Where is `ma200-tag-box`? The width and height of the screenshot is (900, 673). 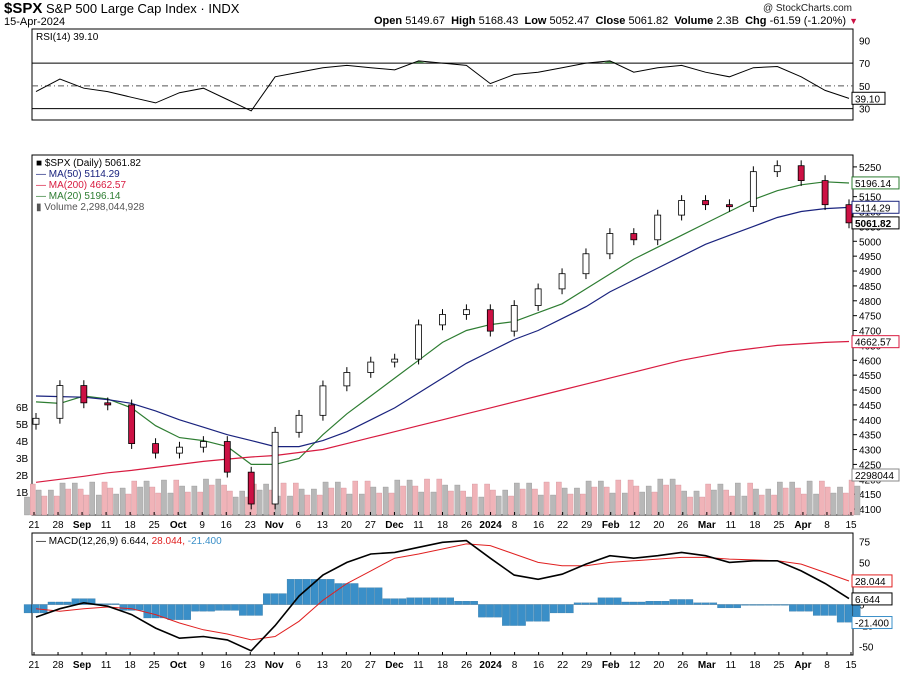 ma200-tag-box is located at coordinates (875, 342).